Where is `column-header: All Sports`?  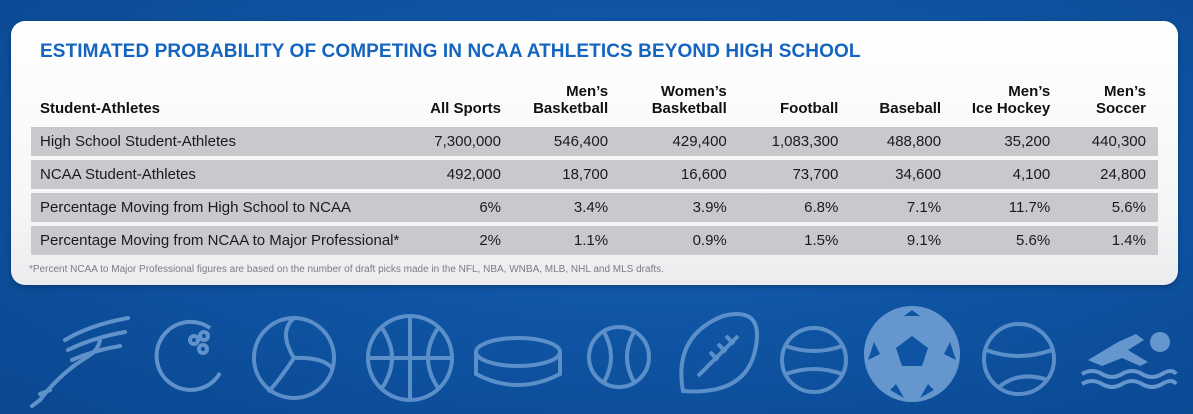
column-header: All Sports is located at coordinates (465, 108).